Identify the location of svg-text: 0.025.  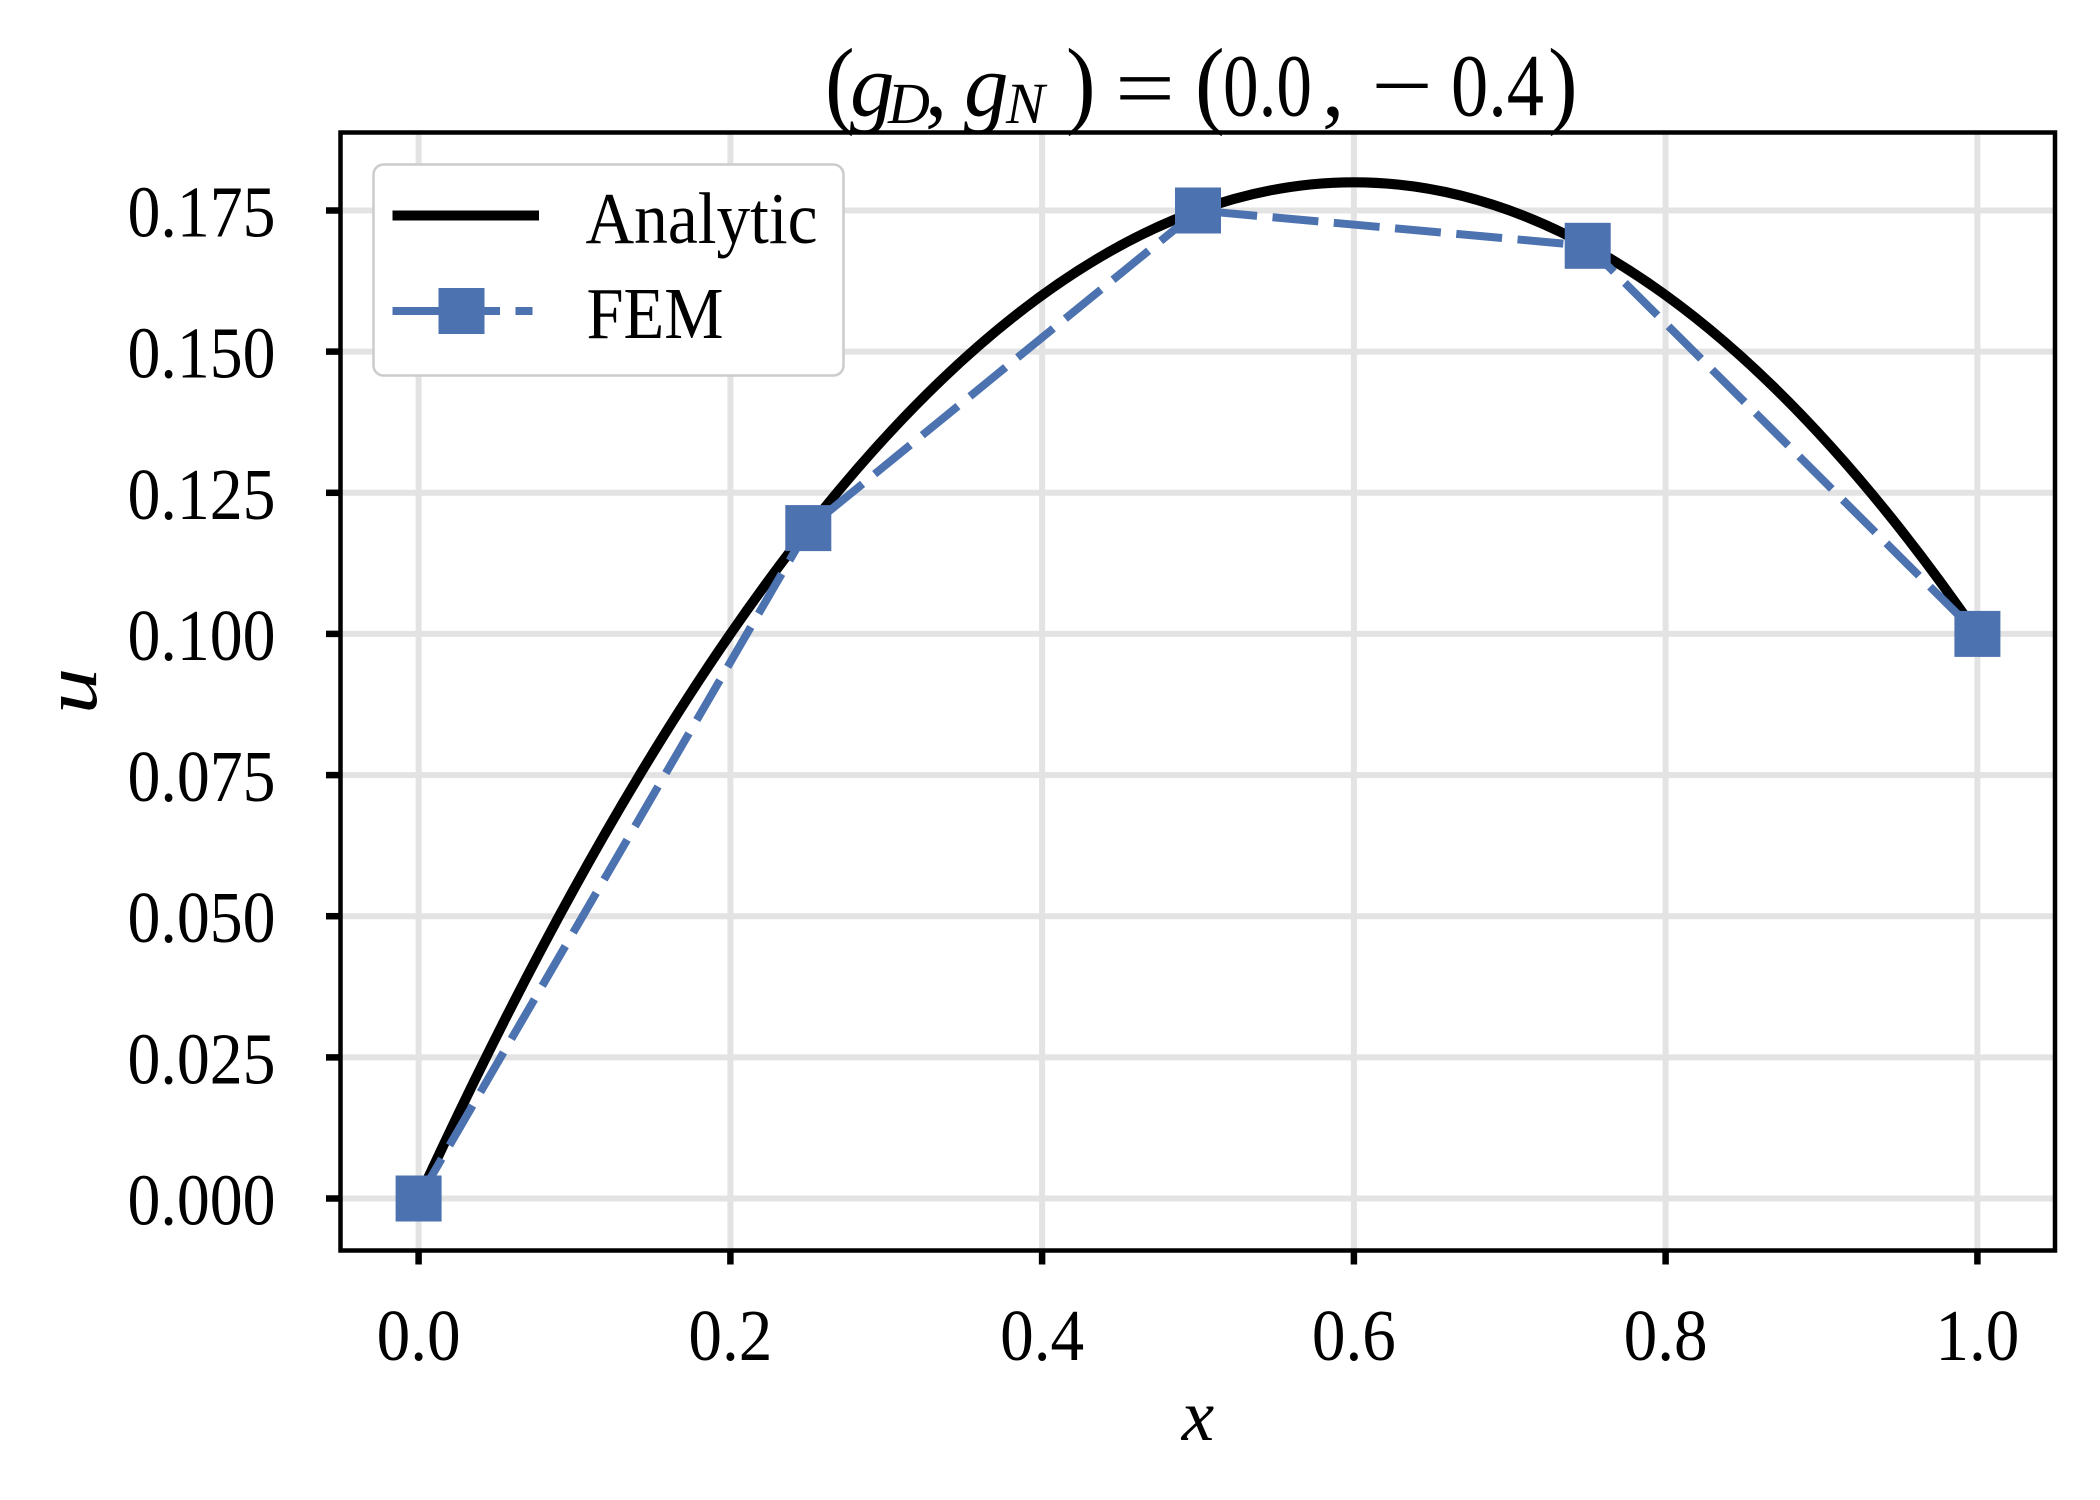
(202, 1058).